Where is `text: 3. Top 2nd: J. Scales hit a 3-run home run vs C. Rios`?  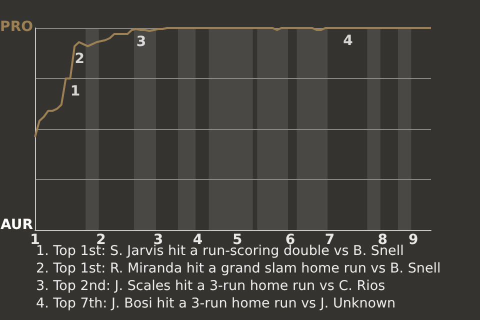 text: 3. Top 2nd: J. Scales hit a 3-run home run vs C. Rios is located at coordinates (211, 286).